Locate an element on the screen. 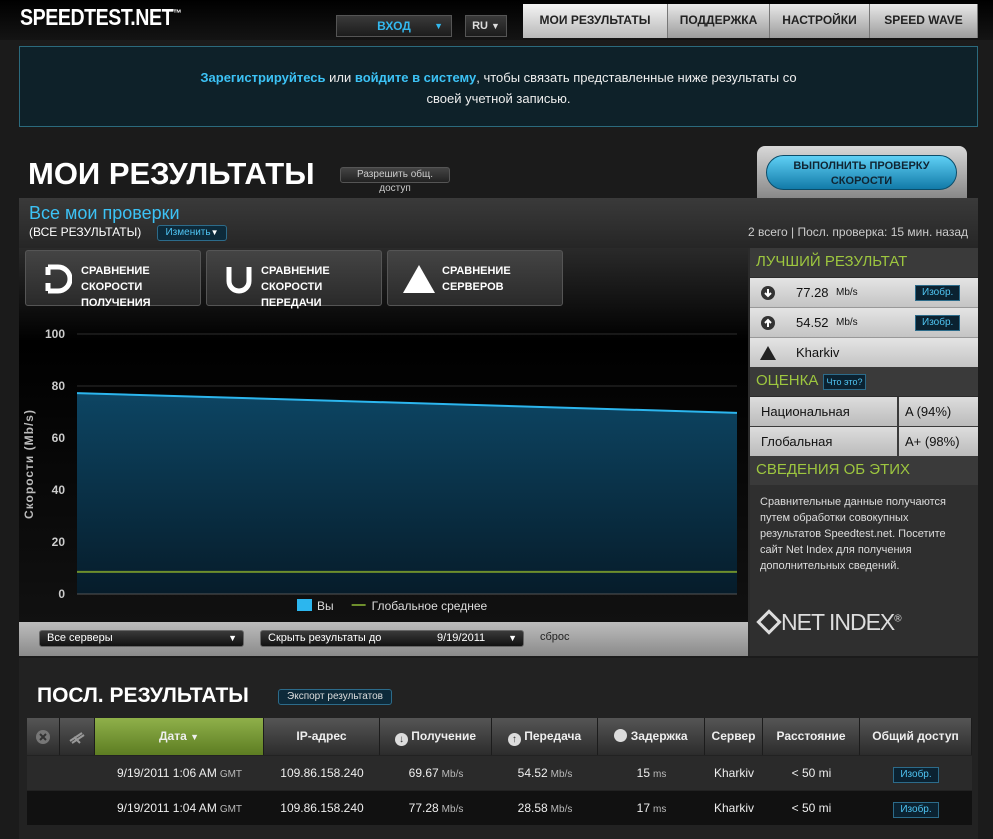  cell-upload: 28.58 is located at coordinates (532, 808).